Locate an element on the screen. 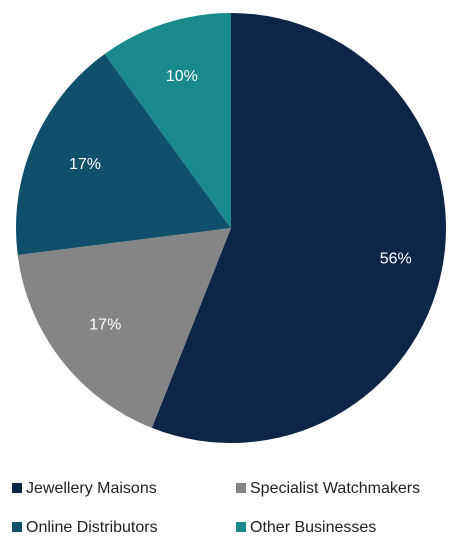 This screenshot has height=539, width=456. slice-label-jewellery-maisons: 56% is located at coordinates (396, 259).